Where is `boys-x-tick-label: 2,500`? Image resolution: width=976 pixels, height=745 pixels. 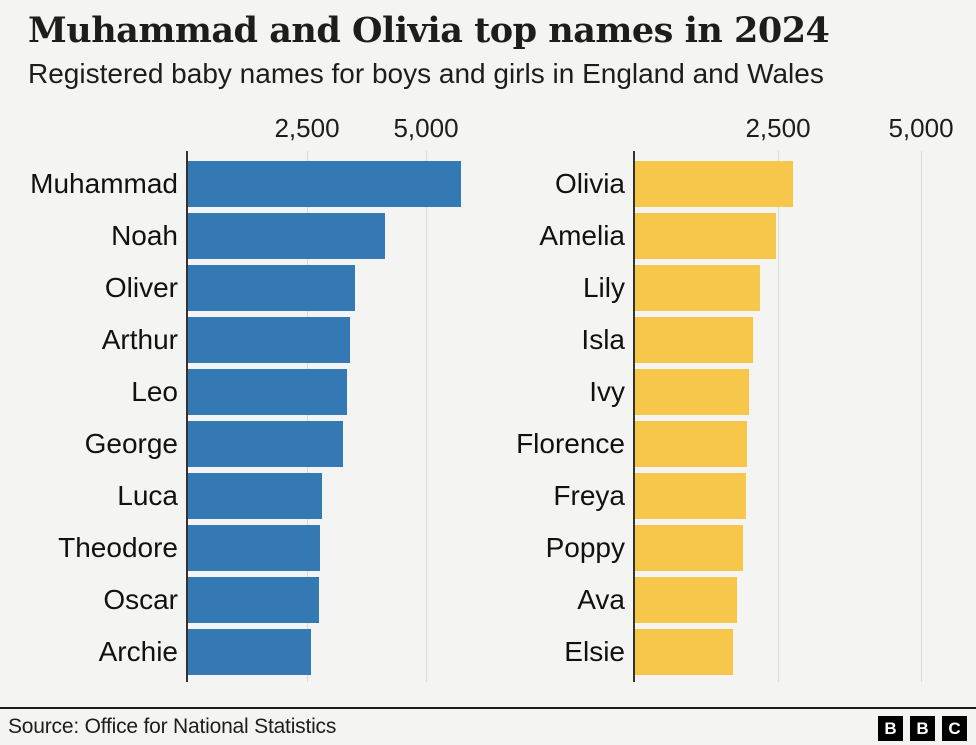 boys-x-tick-label: 2,500 is located at coordinates (307, 128).